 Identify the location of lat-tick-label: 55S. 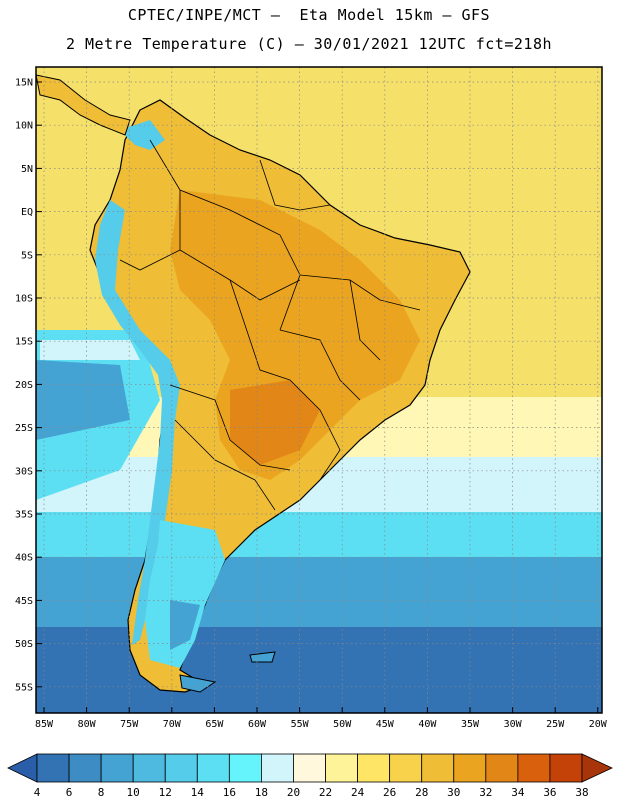
(24, 687).